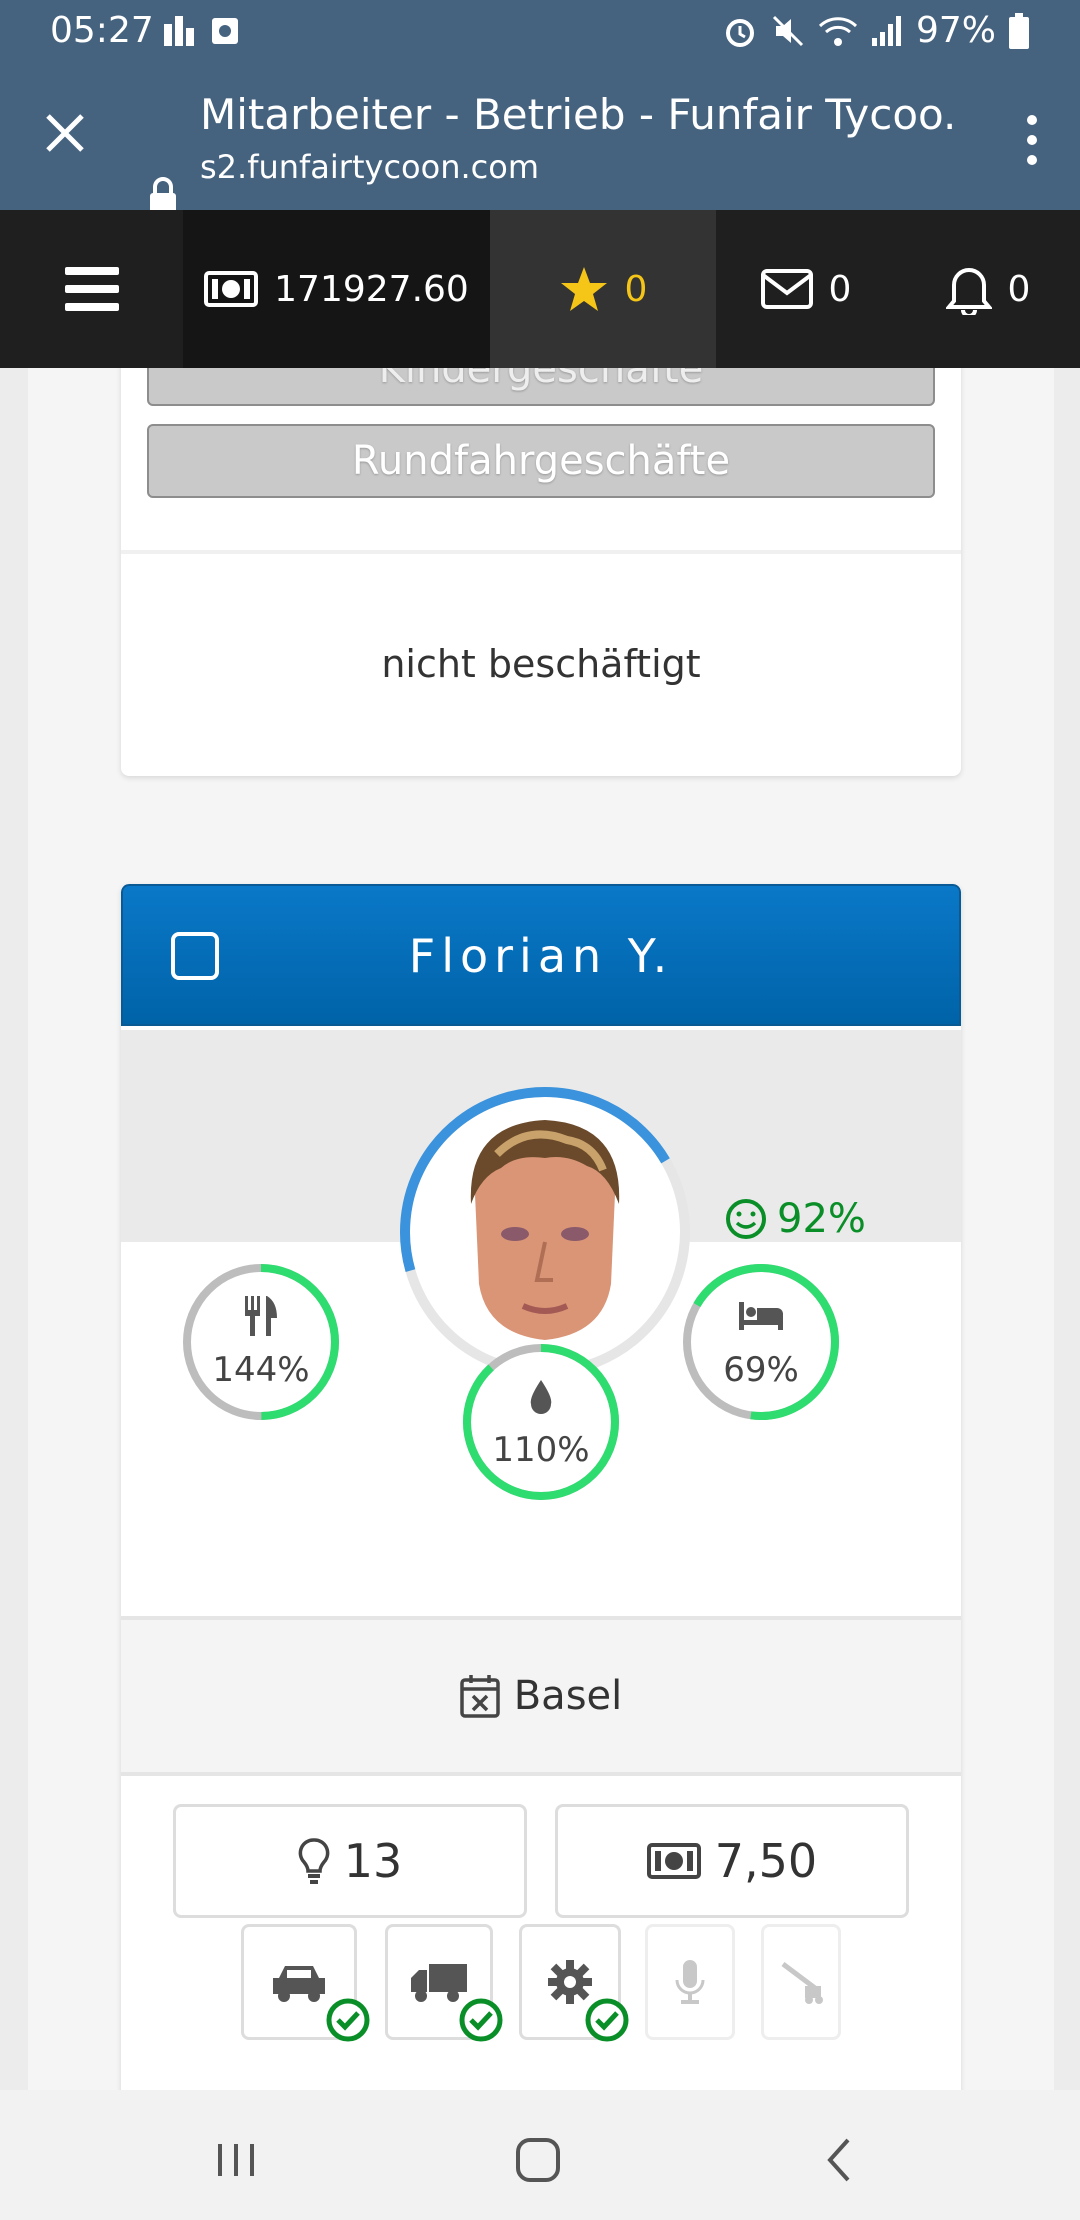 This screenshot has width=1080, height=2220. I want to click on notification-count: 0, so click(1019, 289).